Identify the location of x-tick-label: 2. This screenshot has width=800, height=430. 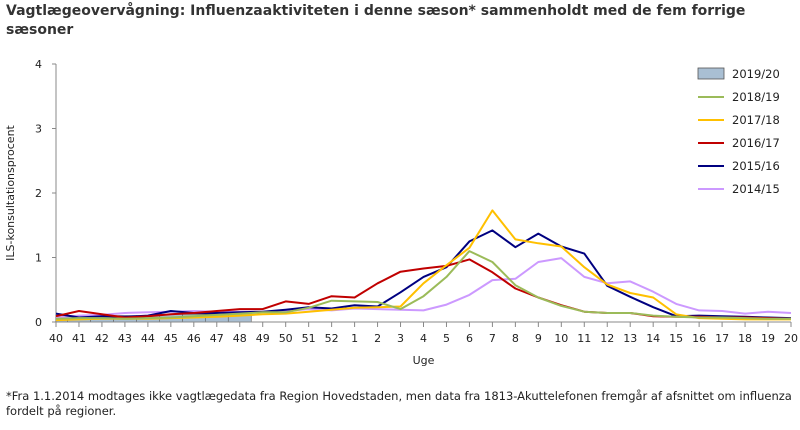
(377, 338).